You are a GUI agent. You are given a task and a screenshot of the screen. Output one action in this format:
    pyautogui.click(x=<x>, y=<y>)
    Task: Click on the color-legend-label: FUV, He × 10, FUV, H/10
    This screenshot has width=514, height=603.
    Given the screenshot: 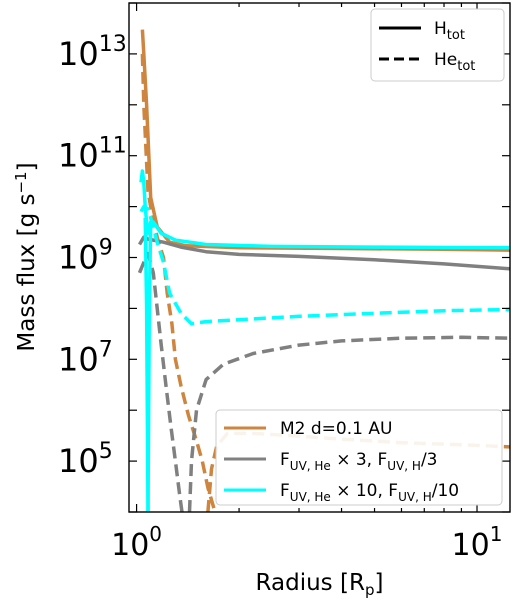 What is the action you would take?
    pyautogui.click(x=369, y=492)
    